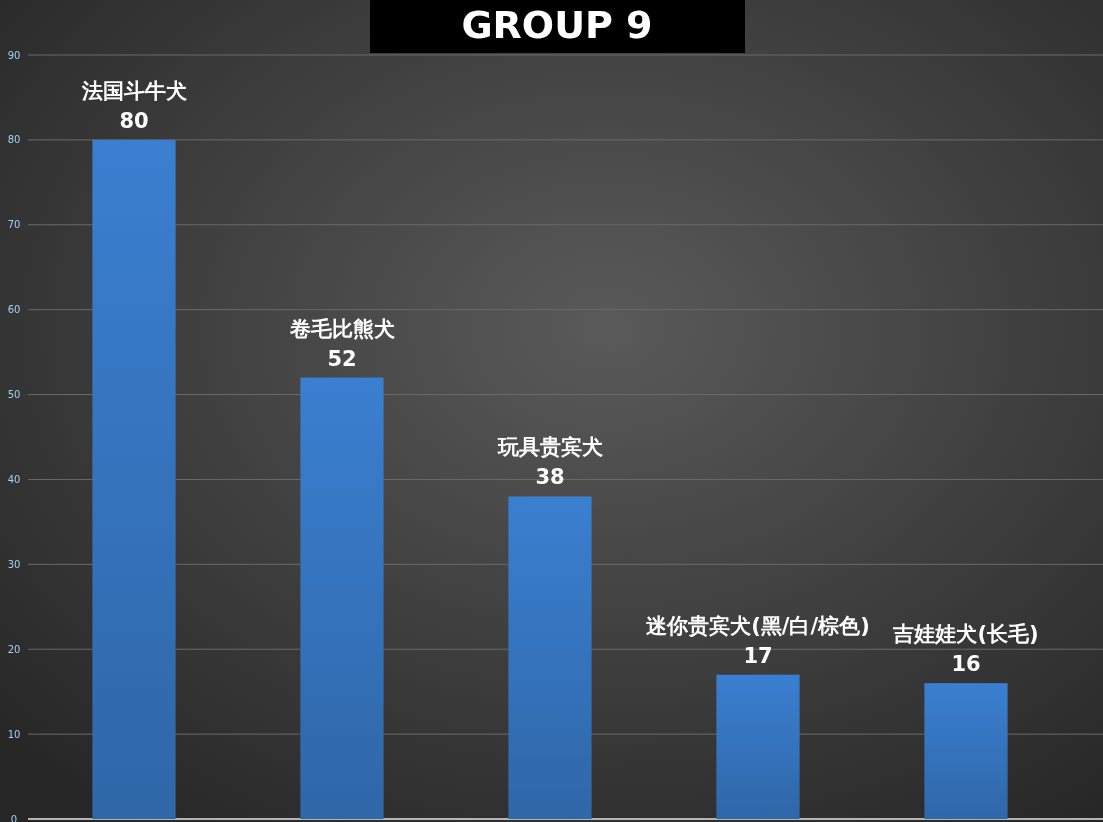 This screenshot has width=1103, height=822. Describe the element at coordinates (14, 817) in the screenshot. I see `y-tick-label: 0` at that location.